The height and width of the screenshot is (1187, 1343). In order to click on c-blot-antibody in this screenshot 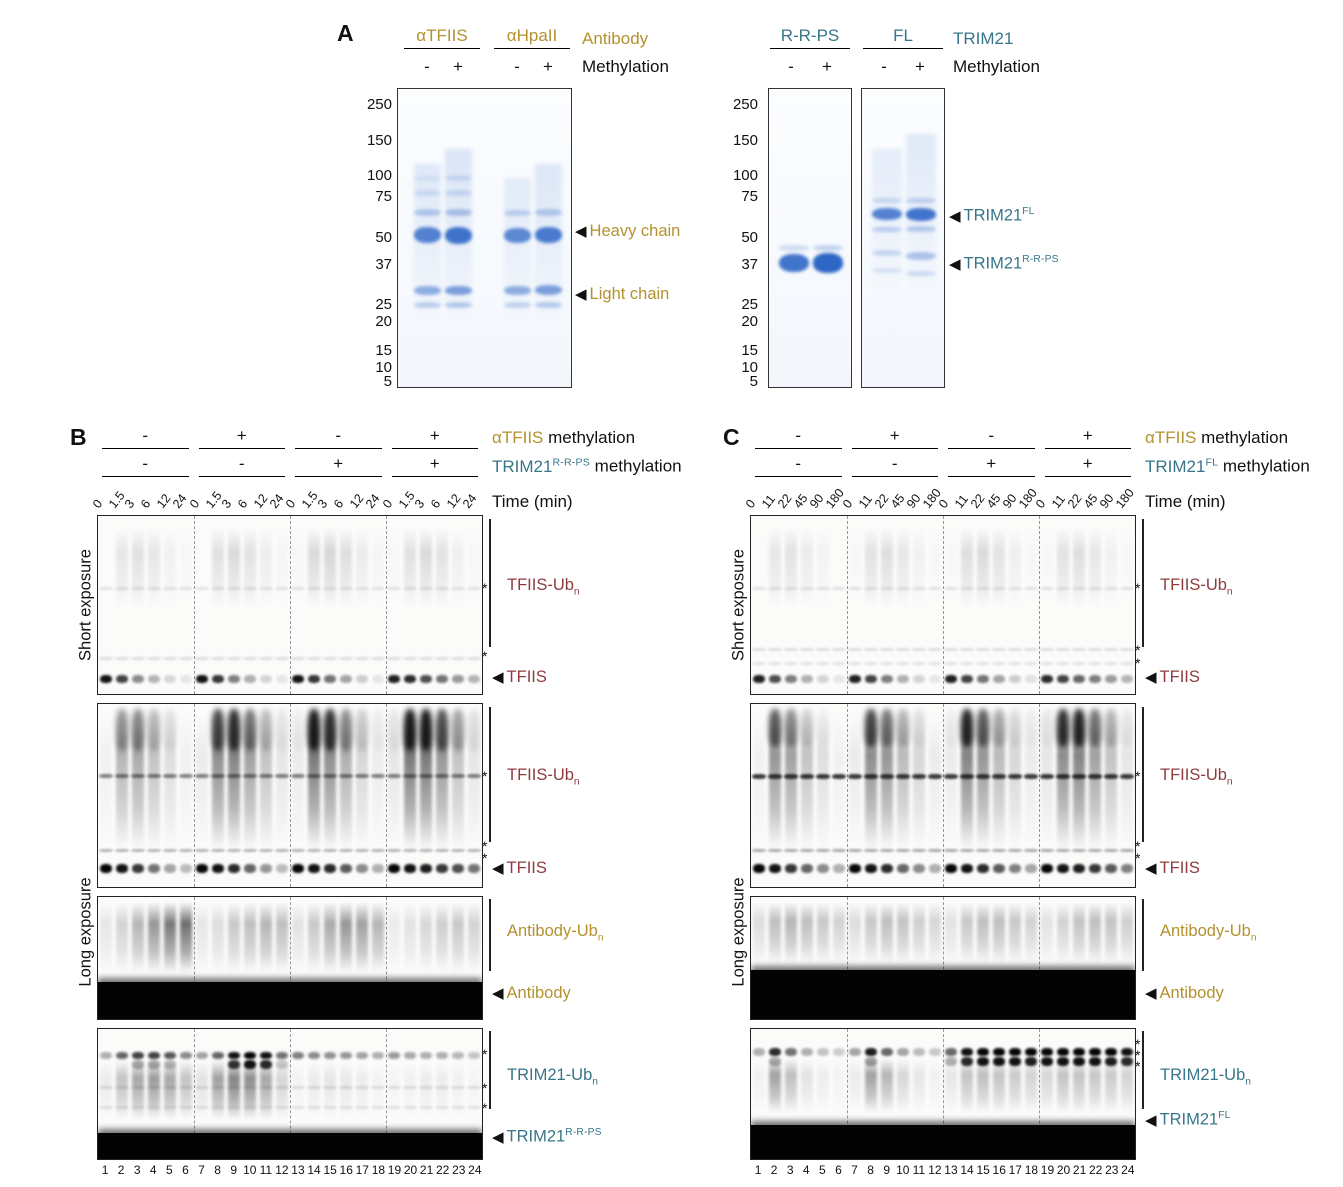, I will do `click(943, 958)`.